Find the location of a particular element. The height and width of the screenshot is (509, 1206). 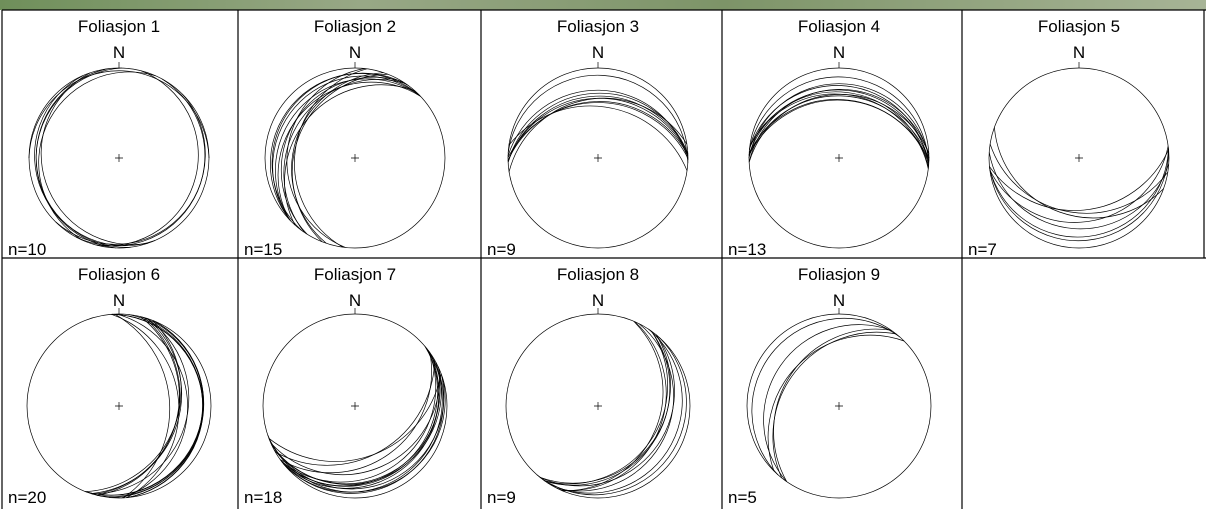

sample-count: n=5 is located at coordinates (742, 497).